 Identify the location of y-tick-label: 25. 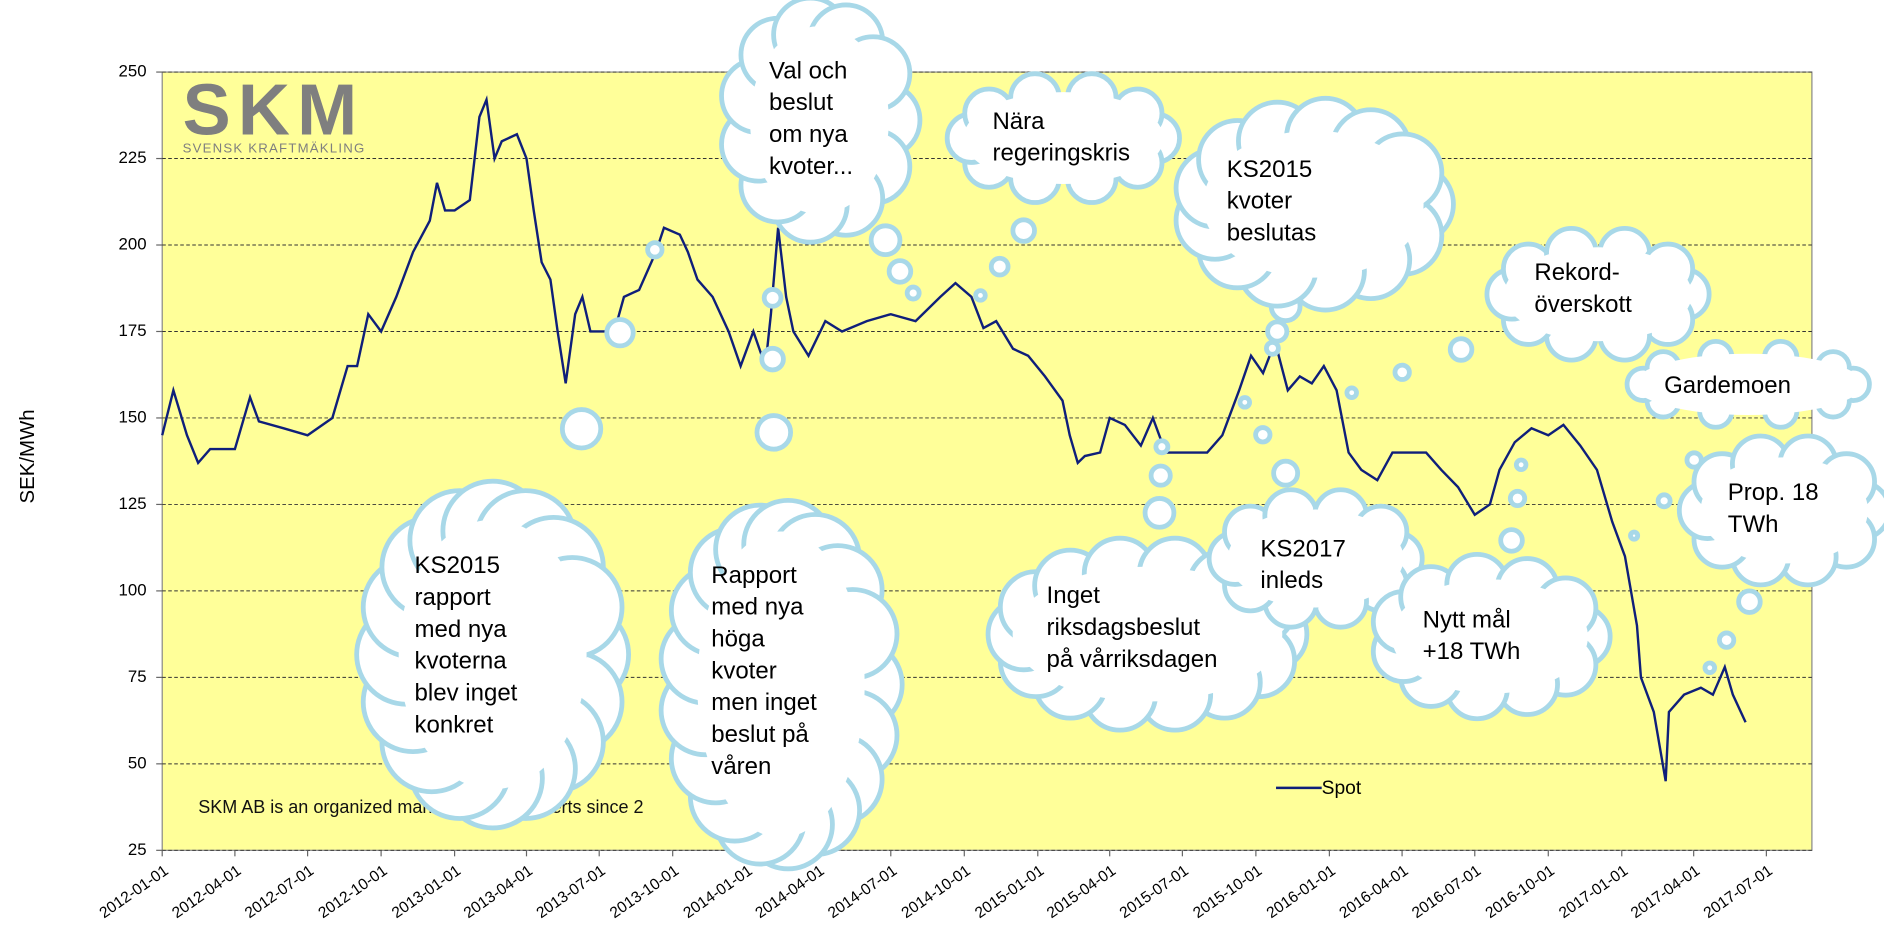
(137, 849).